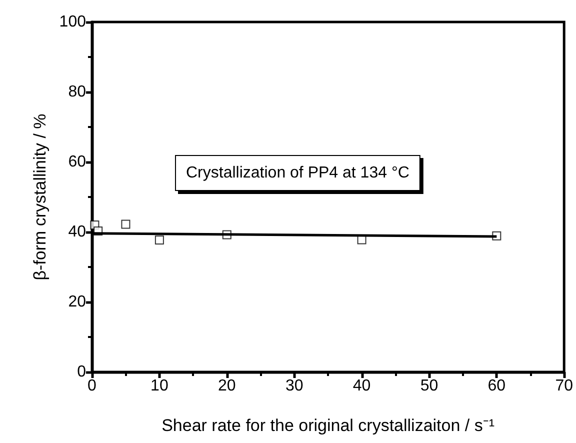 The width and height of the screenshot is (576, 443). What do you see at coordinates (77, 302) in the screenshot?
I see `y-tick-label: 20` at bounding box center [77, 302].